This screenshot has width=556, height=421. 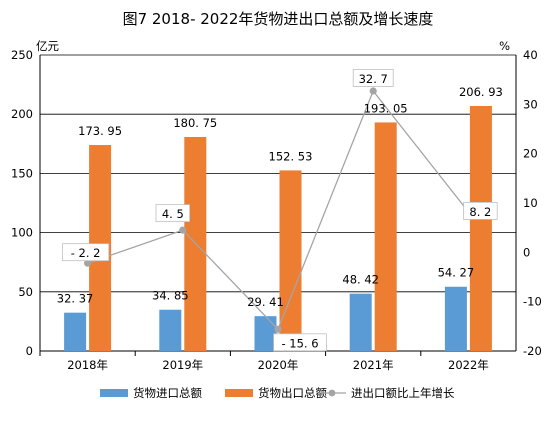 What do you see at coordinates (25, 292) in the screenshot?
I see `y-left-tick: 50` at bounding box center [25, 292].